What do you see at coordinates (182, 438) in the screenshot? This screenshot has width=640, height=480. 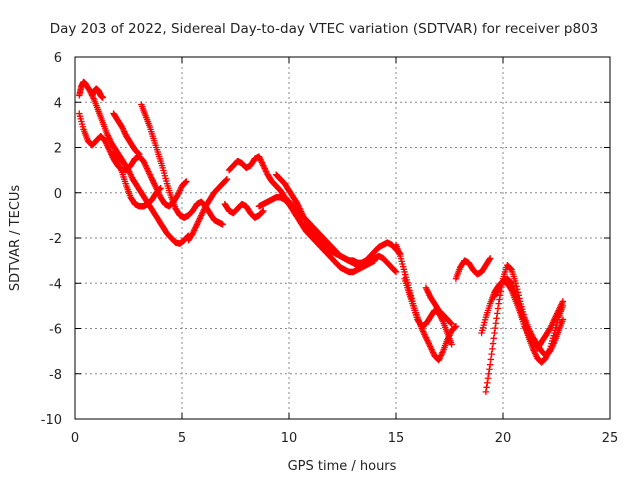 I see `x-tick-label: 5` at bounding box center [182, 438].